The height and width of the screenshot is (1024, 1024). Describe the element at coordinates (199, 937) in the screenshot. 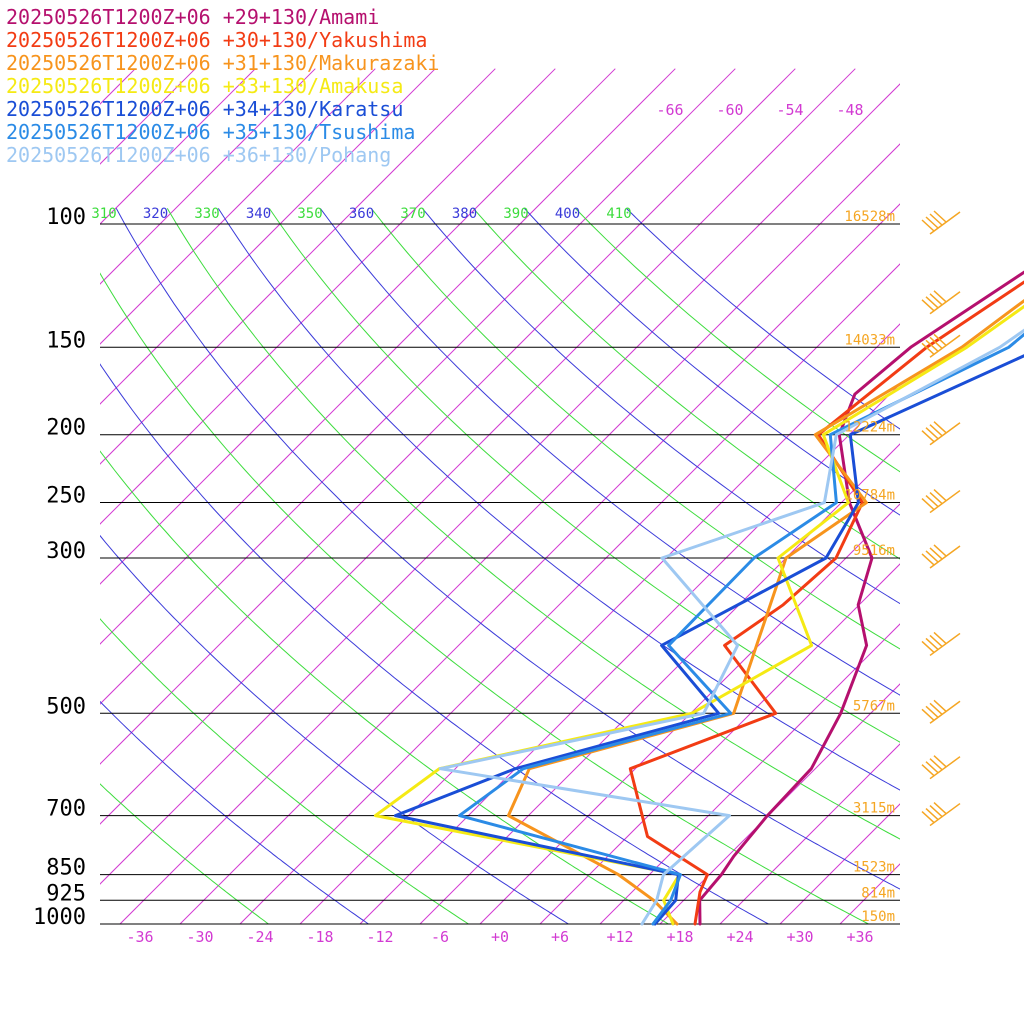

I see `x-tick-label: -30` at that location.